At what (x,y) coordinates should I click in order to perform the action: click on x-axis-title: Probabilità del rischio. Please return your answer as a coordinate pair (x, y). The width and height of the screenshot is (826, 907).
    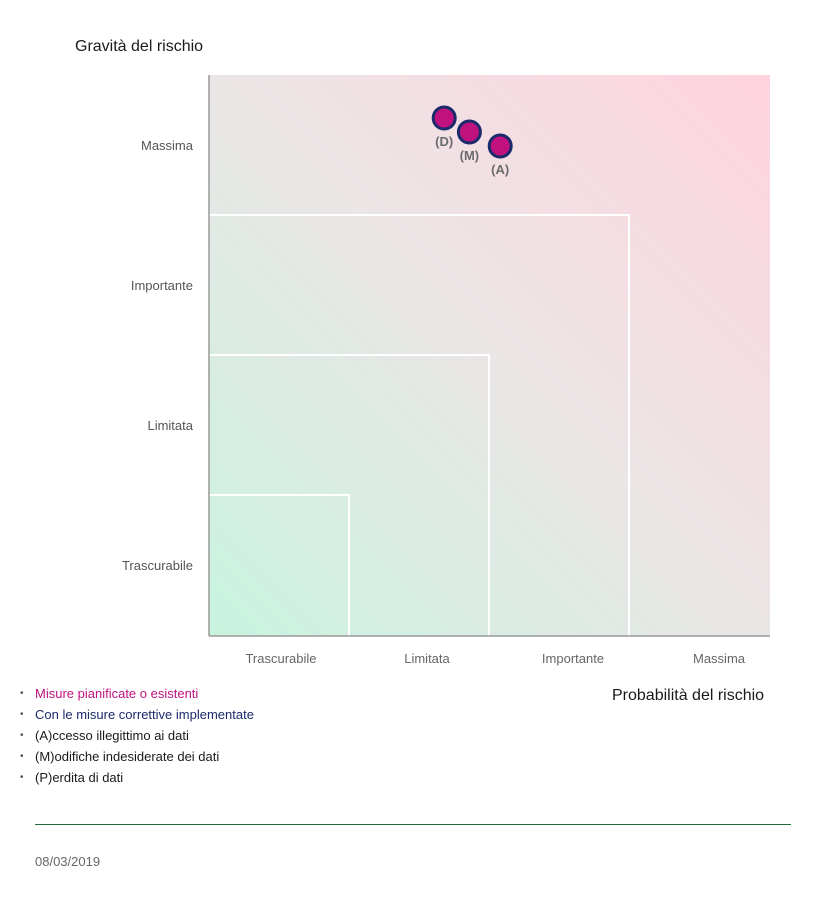
    Looking at the image, I should click on (688, 695).